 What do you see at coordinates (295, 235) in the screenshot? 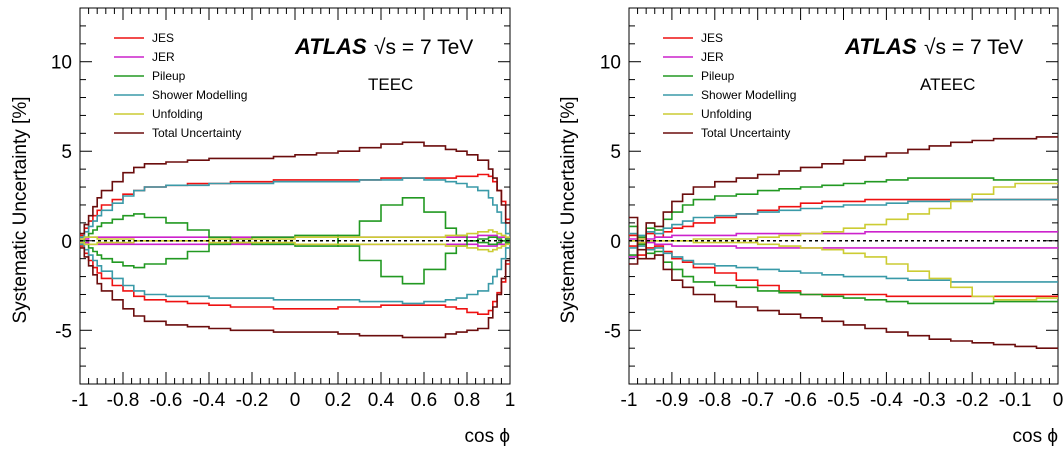
I see `series-line-unfolding-up` at bounding box center [295, 235].